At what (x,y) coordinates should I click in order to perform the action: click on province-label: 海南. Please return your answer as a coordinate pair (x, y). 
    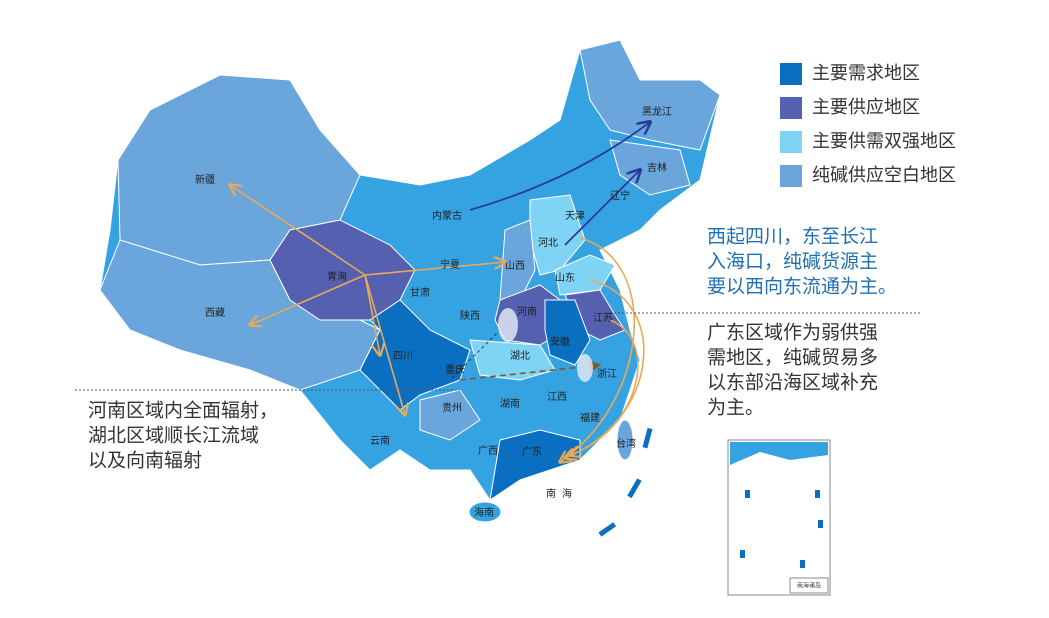
    Looking at the image, I should click on (484, 512).